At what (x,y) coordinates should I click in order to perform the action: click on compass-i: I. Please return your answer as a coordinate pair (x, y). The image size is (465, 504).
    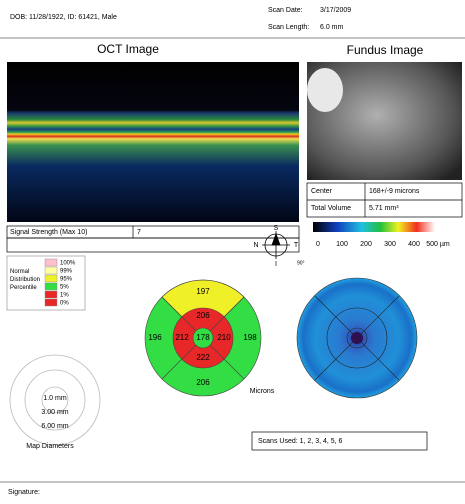
    Looking at the image, I should click on (276, 264).